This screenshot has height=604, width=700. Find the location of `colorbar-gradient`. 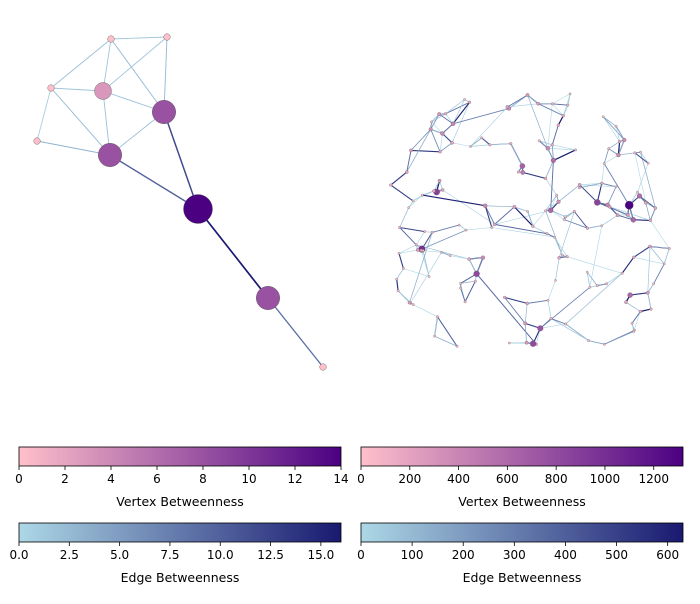

colorbar-gradient is located at coordinates (522, 532).